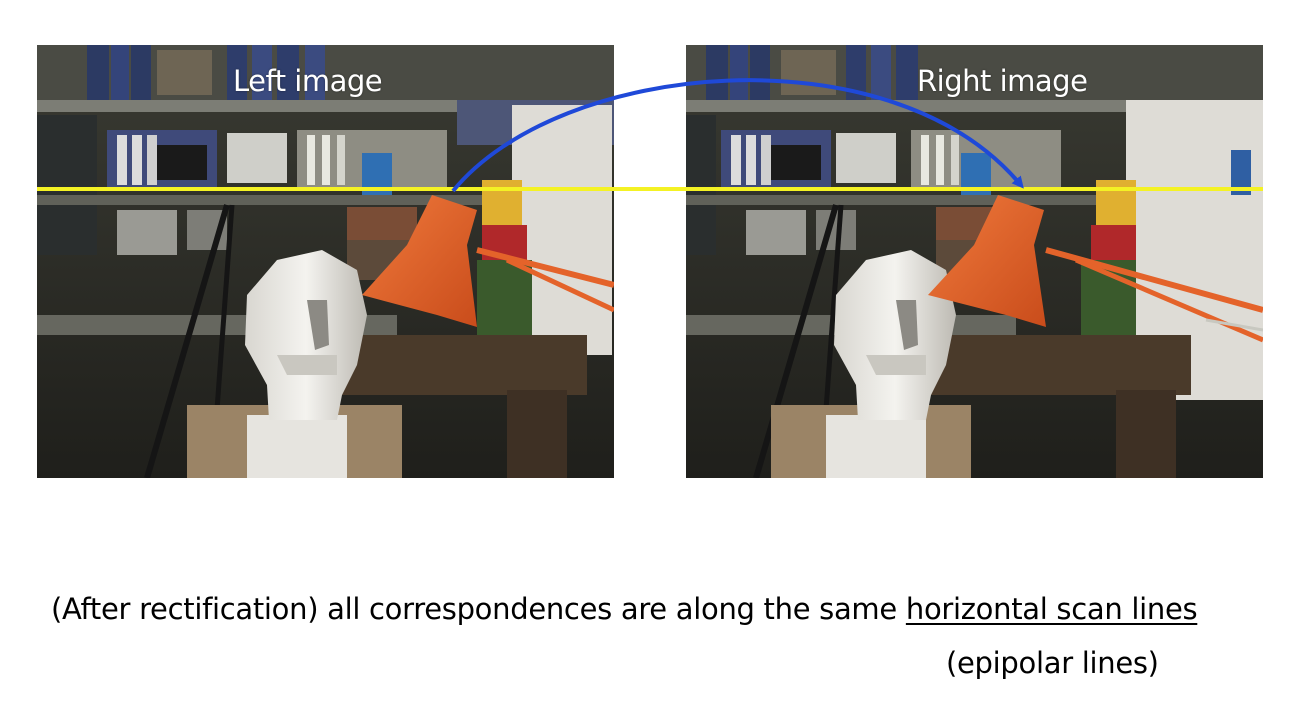 The image size is (1312, 704). What do you see at coordinates (1051, 609) in the screenshot?
I see `caption-underlined: horizontal scan lines` at bounding box center [1051, 609].